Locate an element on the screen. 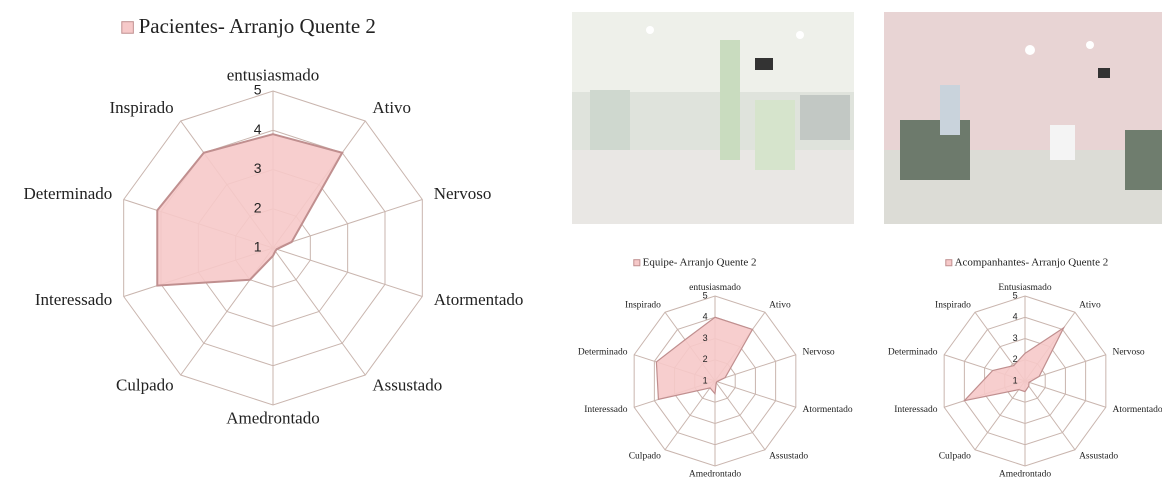  legend-label: Acompanhantes- Arranjo Quente 2 is located at coordinates (1032, 263).